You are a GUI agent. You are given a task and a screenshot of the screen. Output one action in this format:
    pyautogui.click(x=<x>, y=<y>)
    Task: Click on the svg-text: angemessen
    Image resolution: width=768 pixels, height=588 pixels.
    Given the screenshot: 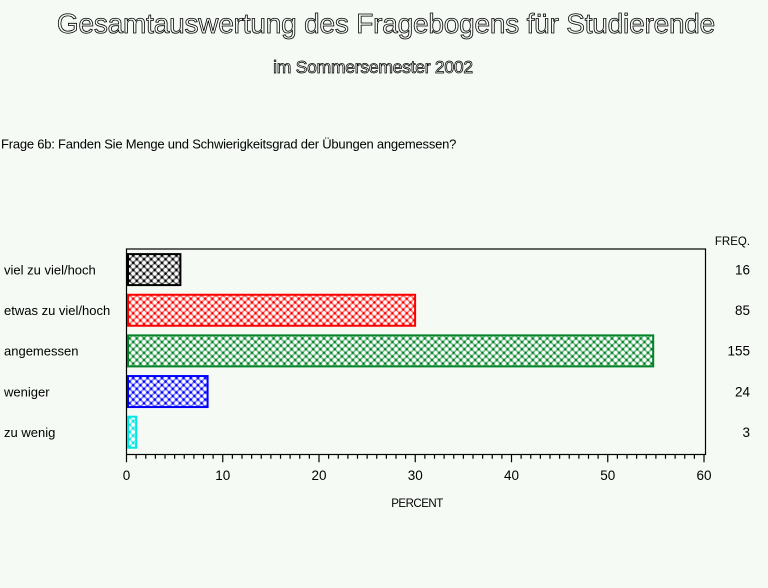 What is the action you would take?
    pyautogui.click(x=41, y=351)
    